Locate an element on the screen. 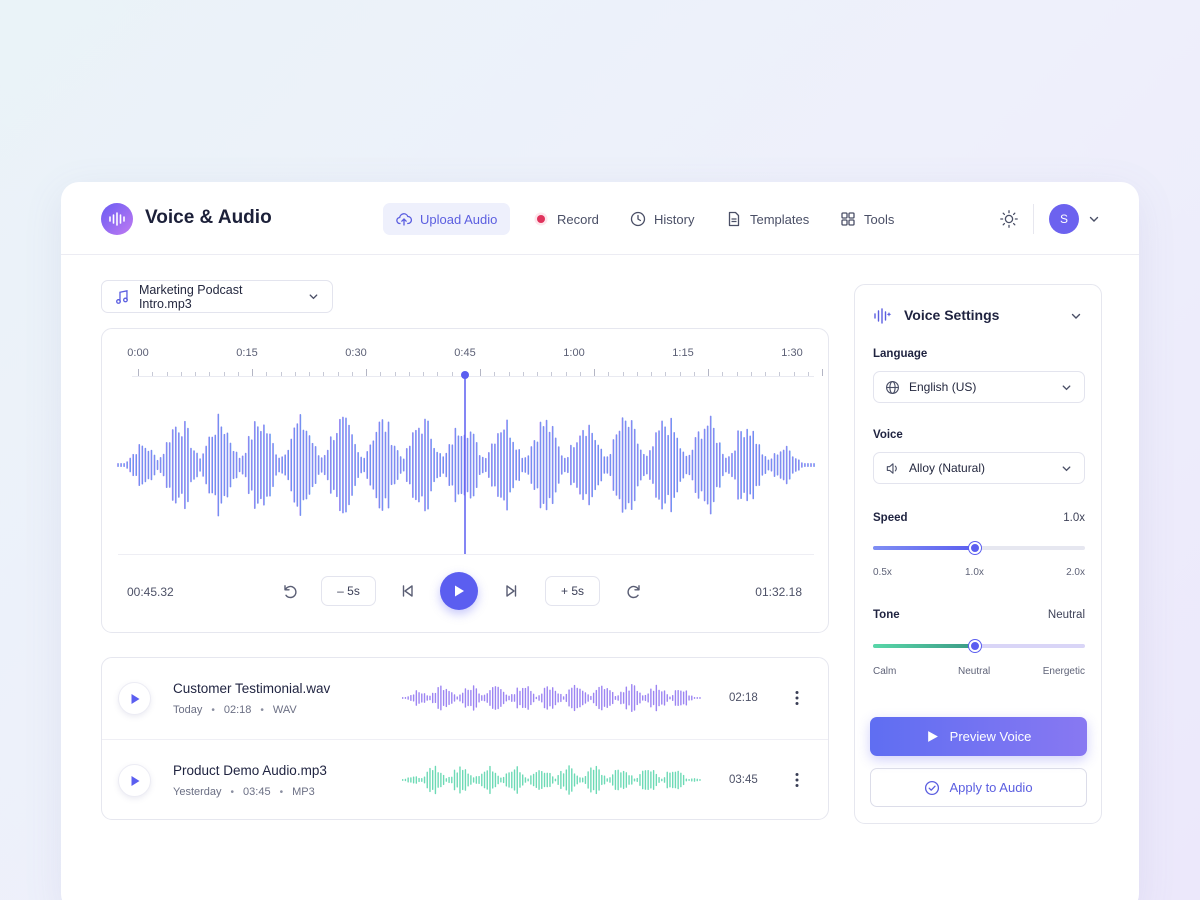 This screenshot has height=900, width=1200. app-title: Voice & Audio is located at coordinates (208, 217).